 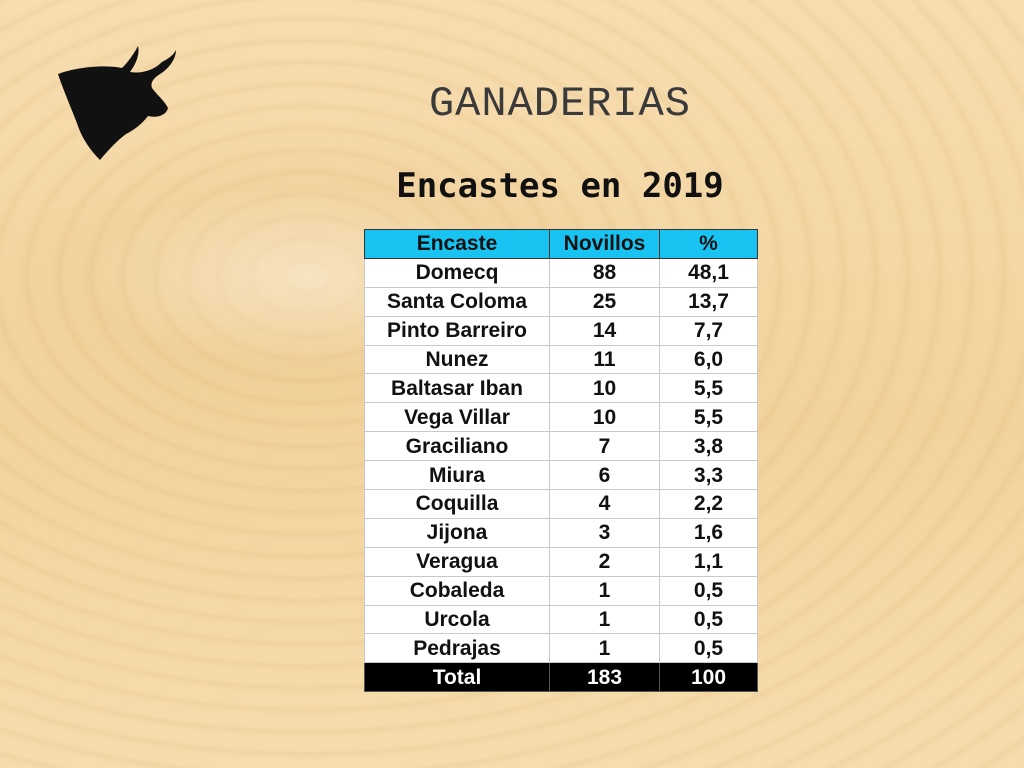 What do you see at coordinates (604, 532) in the screenshot?
I see `cell-novillos: 3` at bounding box center [604, 532].